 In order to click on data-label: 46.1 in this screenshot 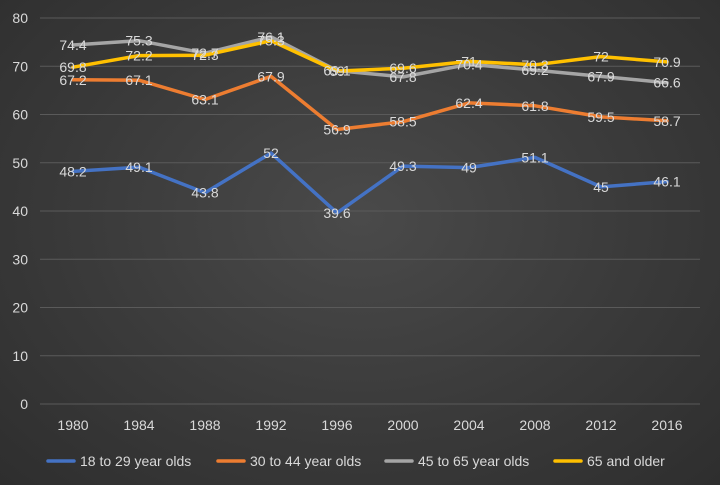, I will do `click(666, 182)`.